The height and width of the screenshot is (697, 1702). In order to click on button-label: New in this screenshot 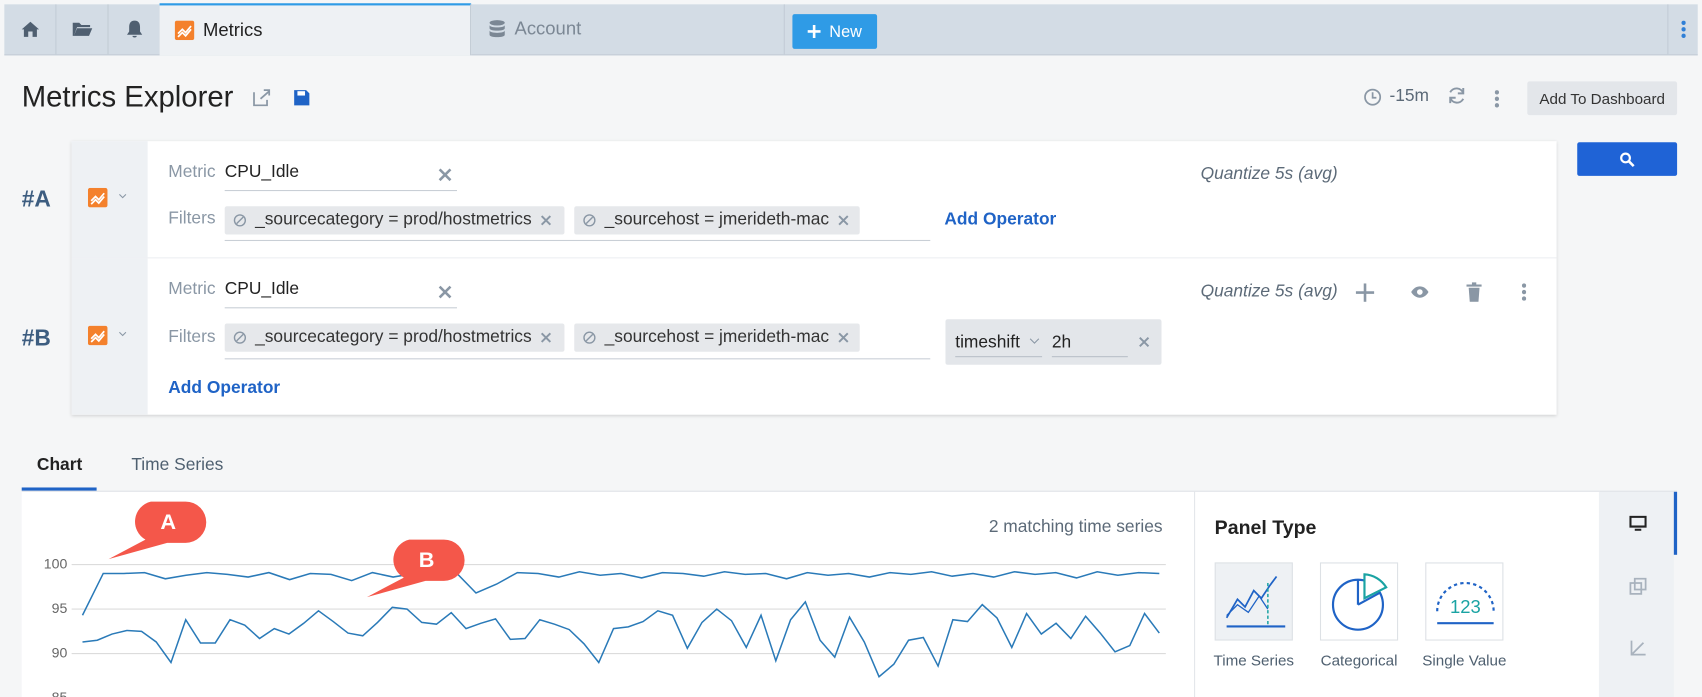, I will do `click(845, 31)`.